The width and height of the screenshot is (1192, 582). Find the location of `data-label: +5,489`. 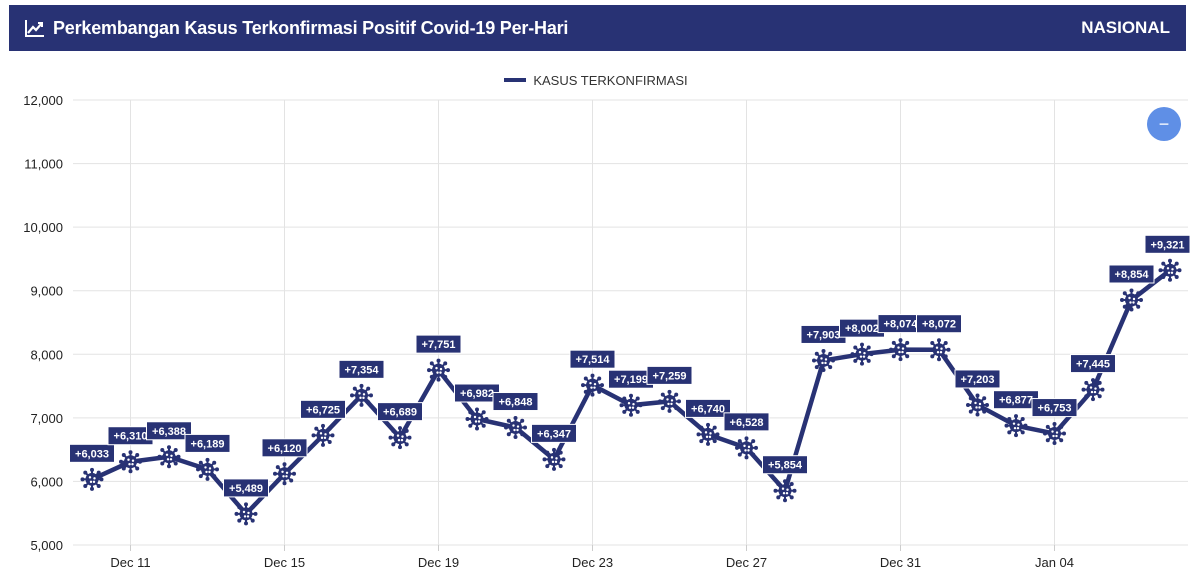

data-label: +5,489 is located at coordinates (246, 489).